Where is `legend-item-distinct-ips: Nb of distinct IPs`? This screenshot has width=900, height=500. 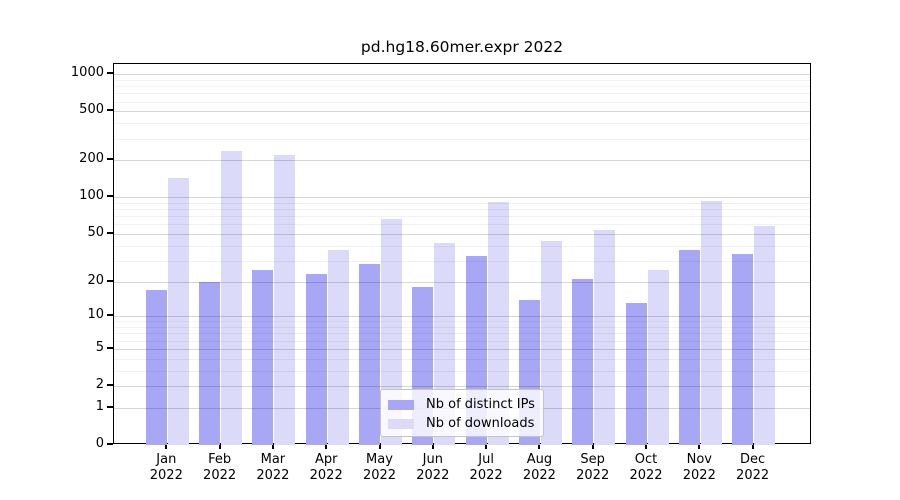
legend-item-distinct-ips: Nb of distinct IPs is located at coordinates (462, 404).